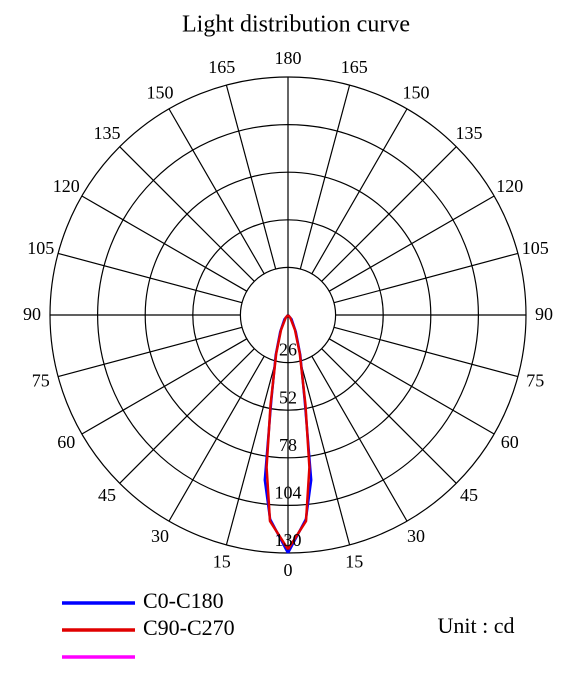 The image size is (576, 681). I want to click on angle-label: 0, so click(288, 570).